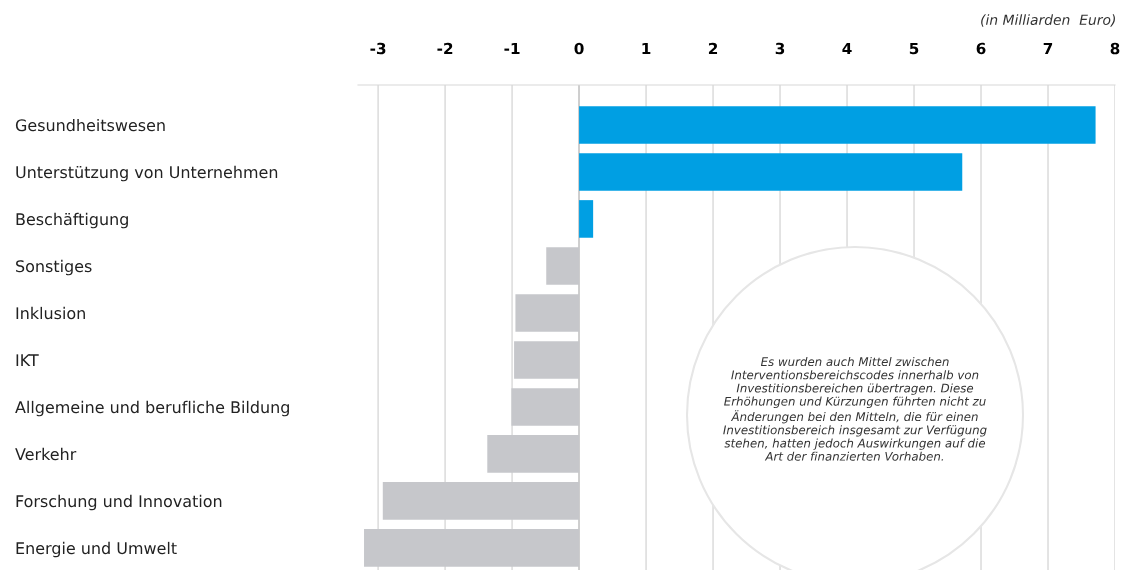 Image resolution: width=1122 pixels, height=570 pixels. I want to click on y-tick-label: Forschung und Innovation, so click(119, 502).